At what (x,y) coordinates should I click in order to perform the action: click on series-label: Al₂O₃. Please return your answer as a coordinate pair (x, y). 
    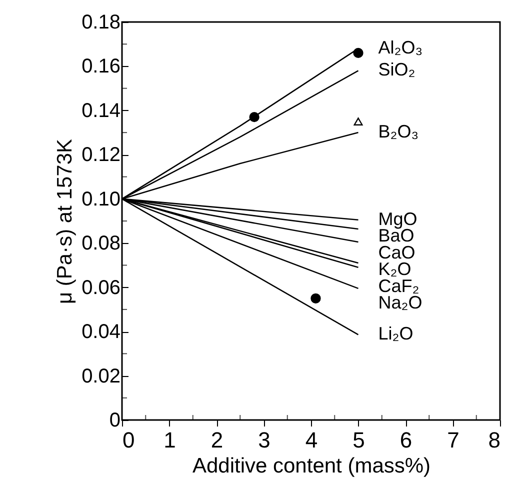
    Looking at the image, I should click on (400, 48).